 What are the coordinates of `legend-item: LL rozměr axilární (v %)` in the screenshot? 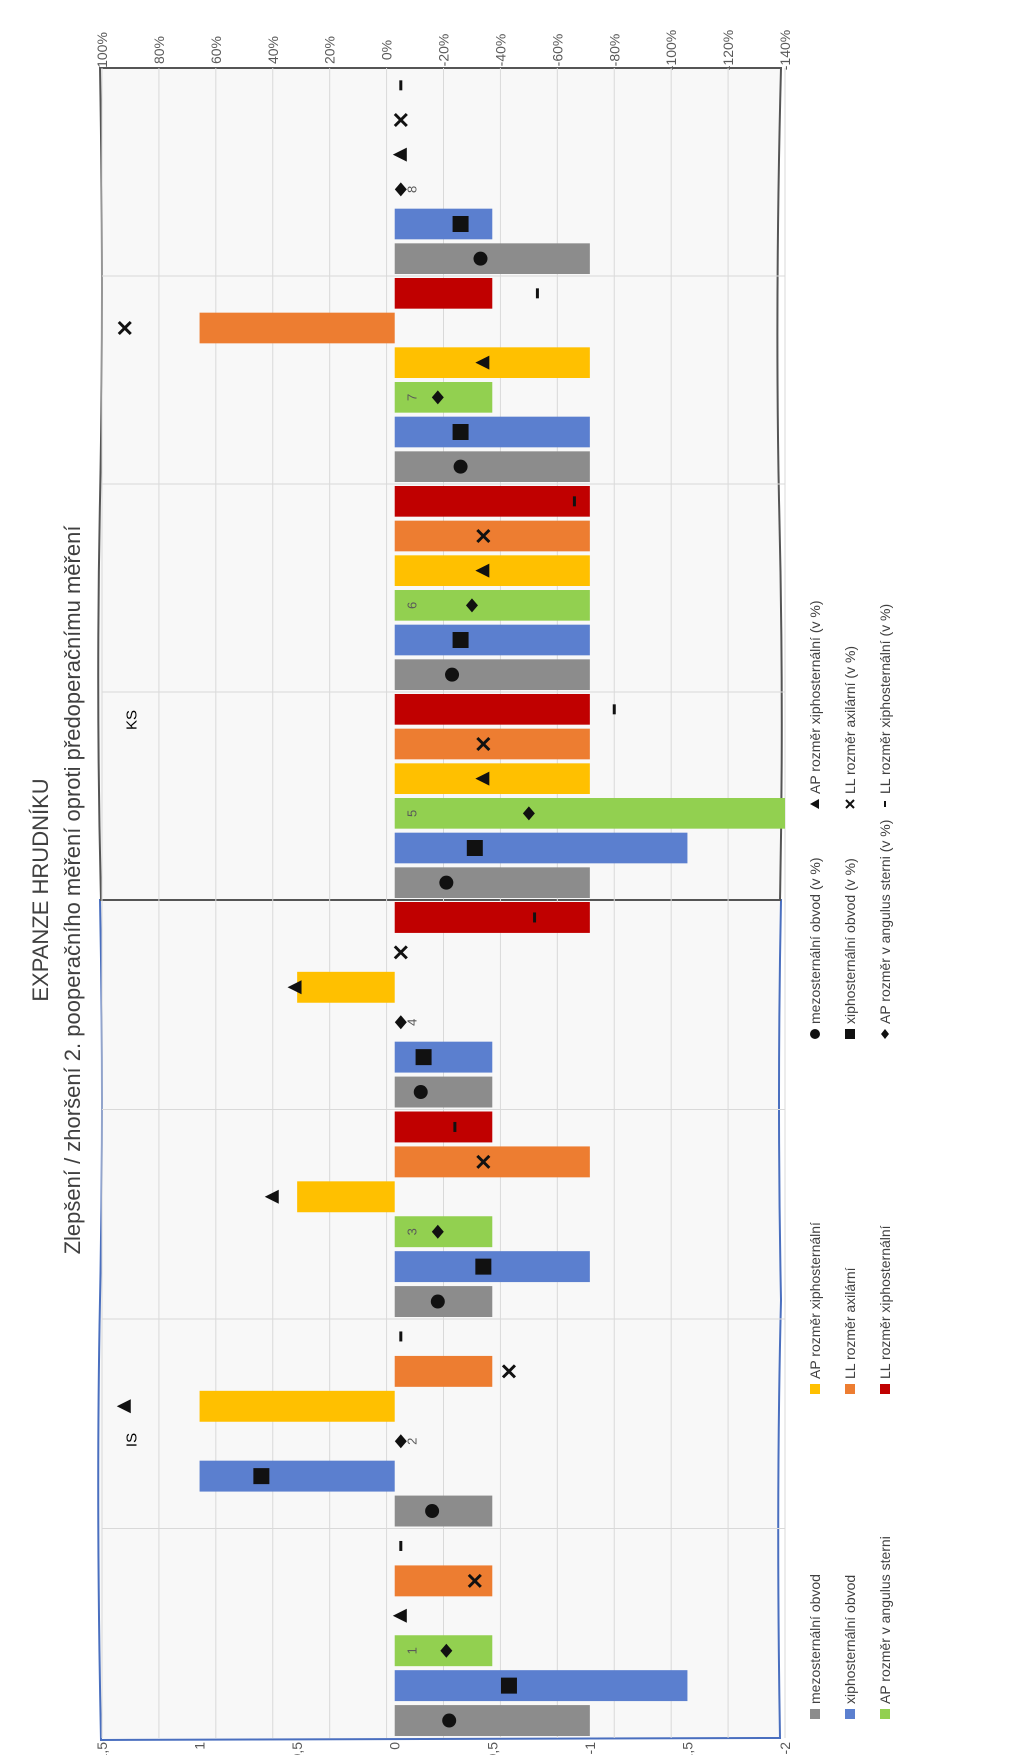 It's located at (850, 727).